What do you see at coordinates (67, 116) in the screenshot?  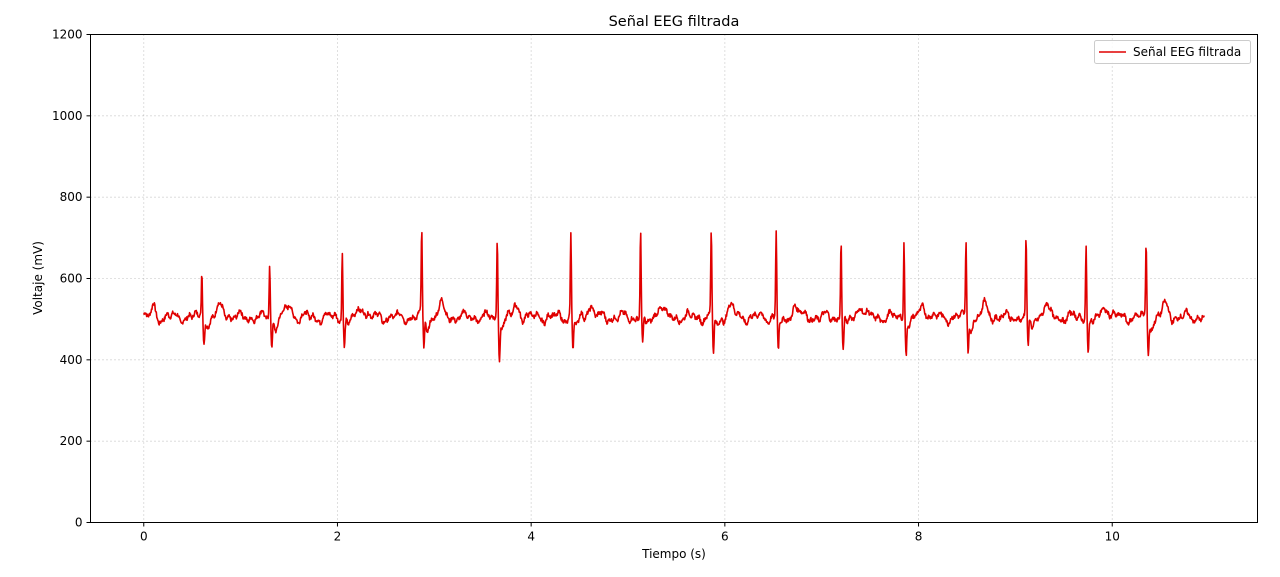 I see `y-tick-label: 1000` at bounding box center [67, 116].